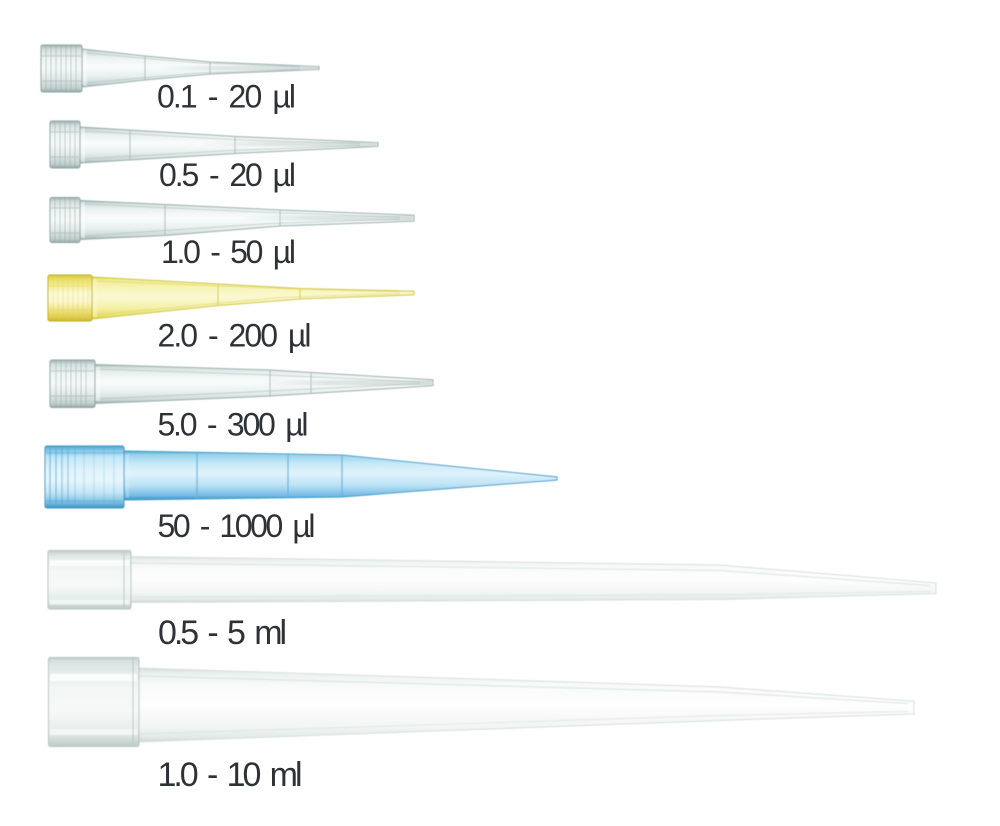  Describe the element at coordinates (226, 97) in the screenshot. I see `svg-text: 0.1 - 20 µl` at that location.